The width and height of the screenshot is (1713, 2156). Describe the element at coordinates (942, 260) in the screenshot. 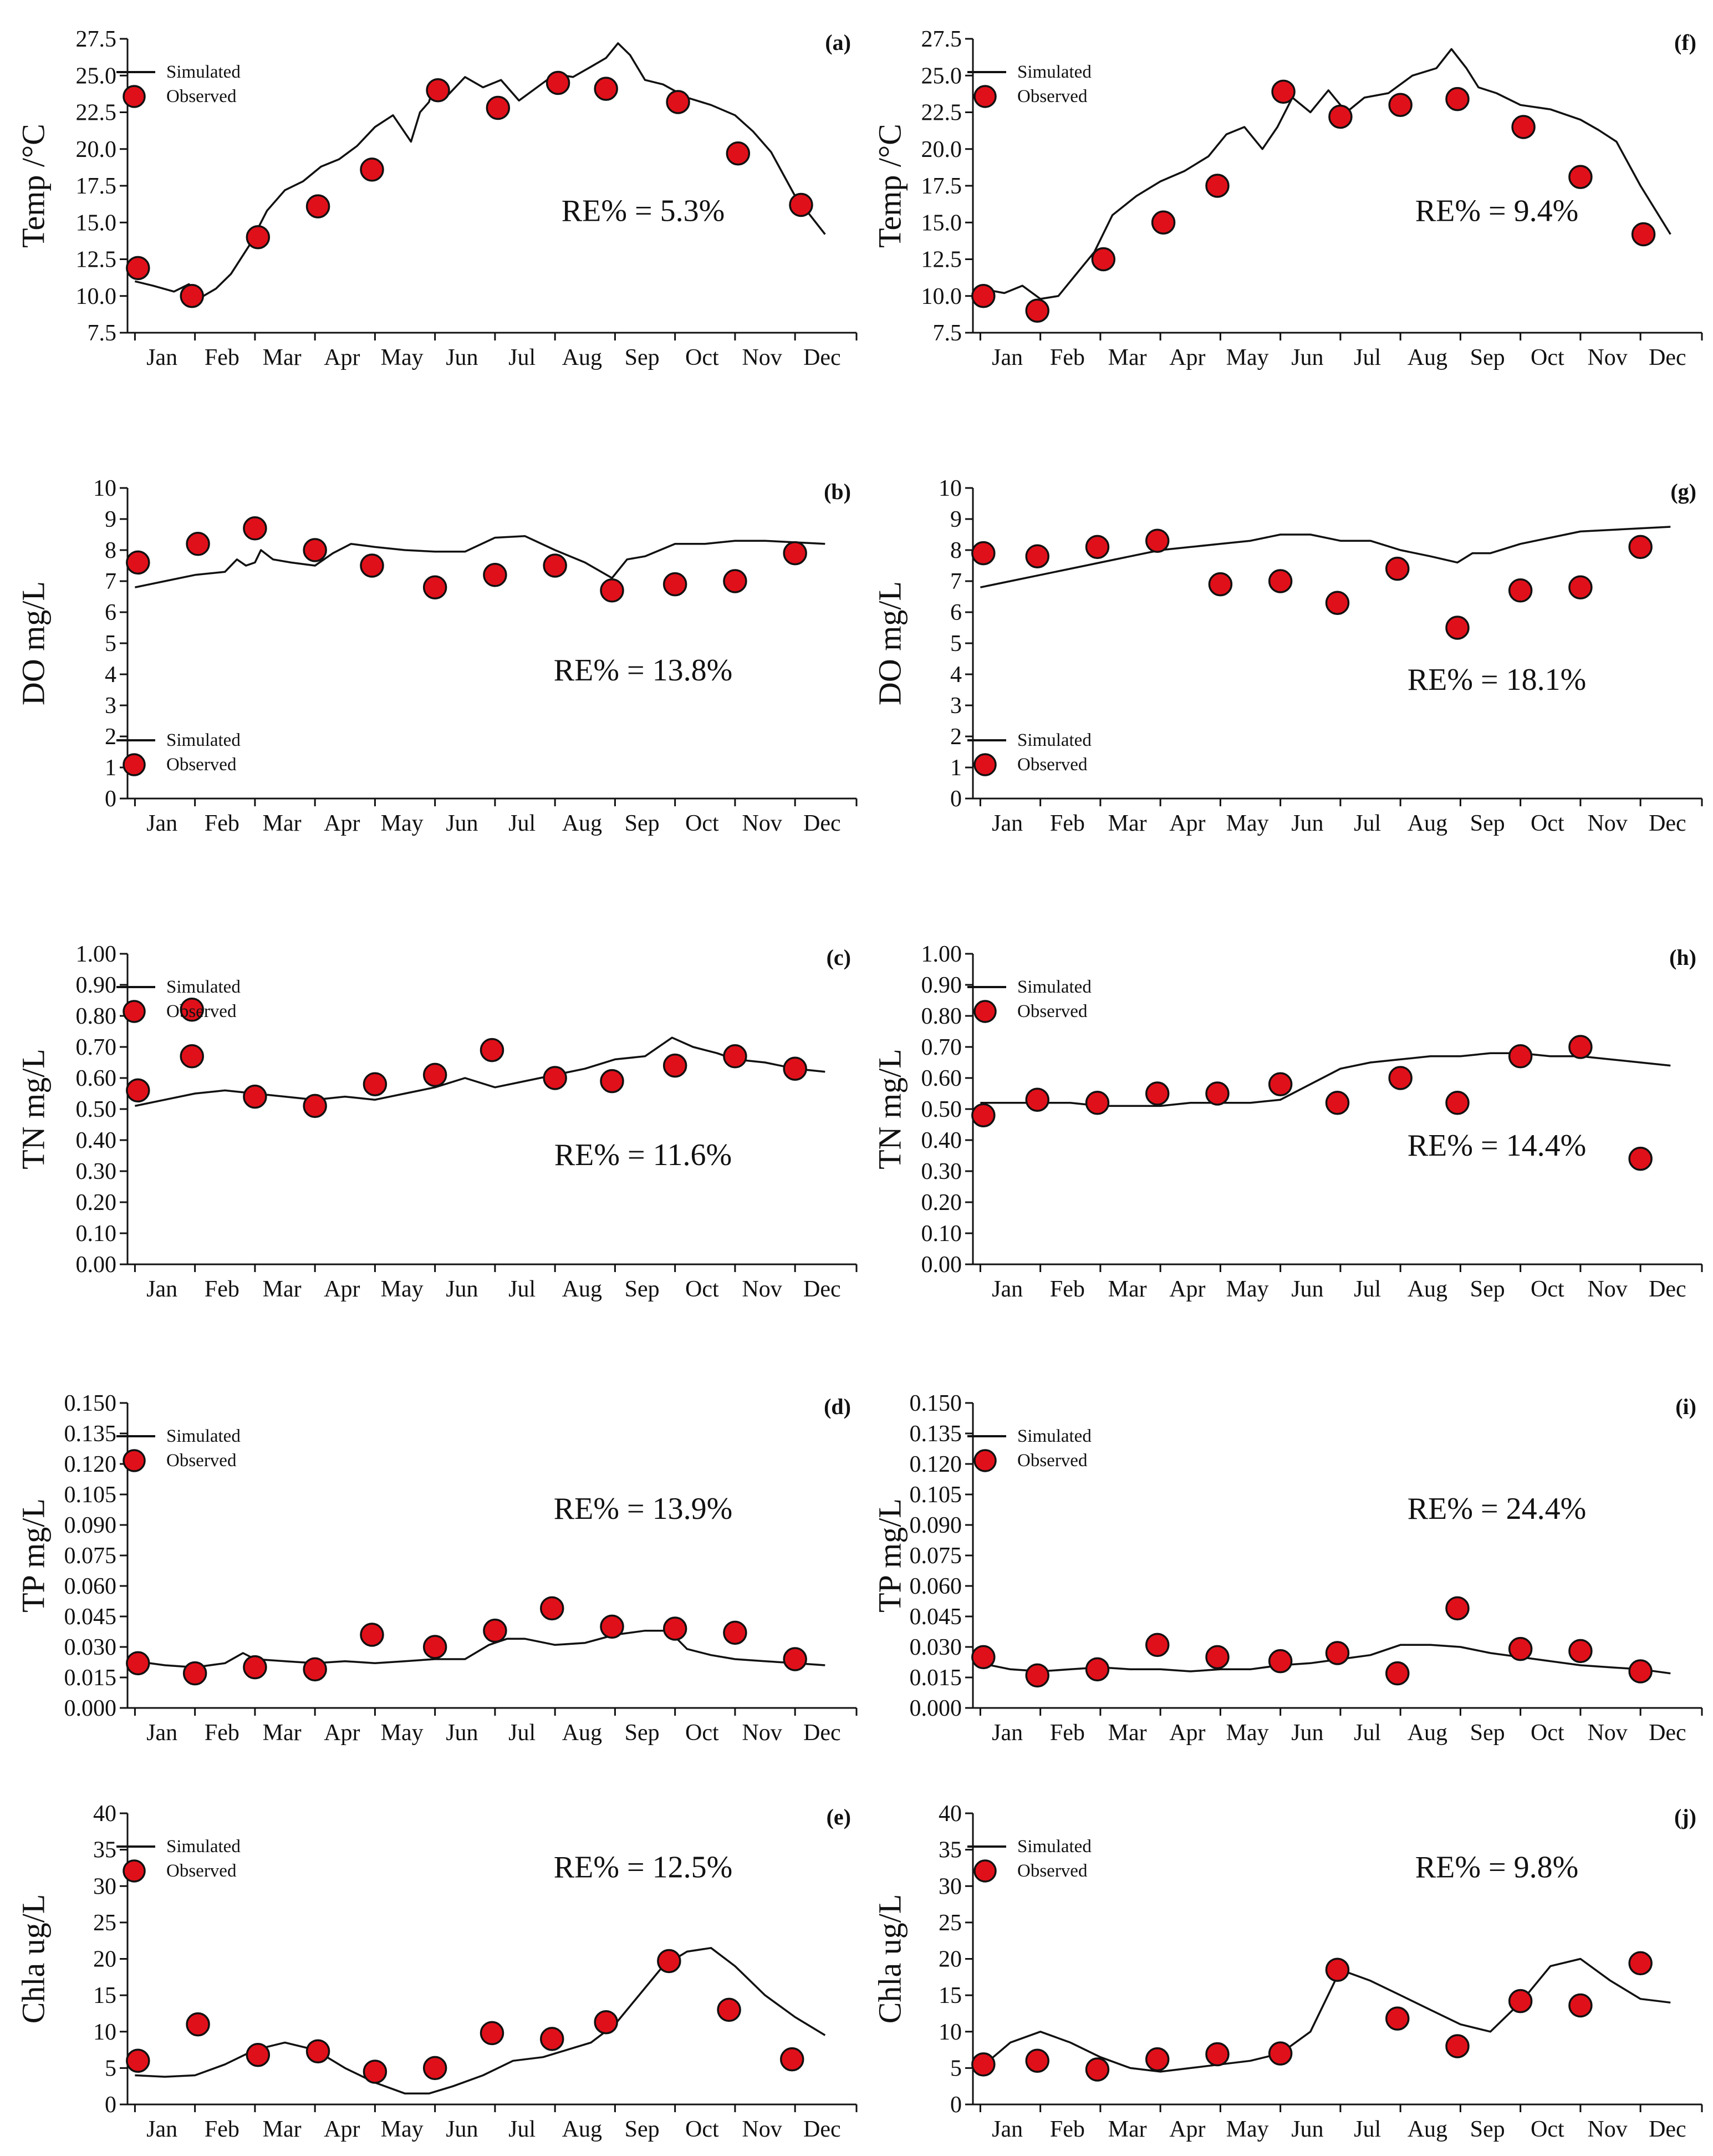

I see `y-tick-label: 12.5` at that location.